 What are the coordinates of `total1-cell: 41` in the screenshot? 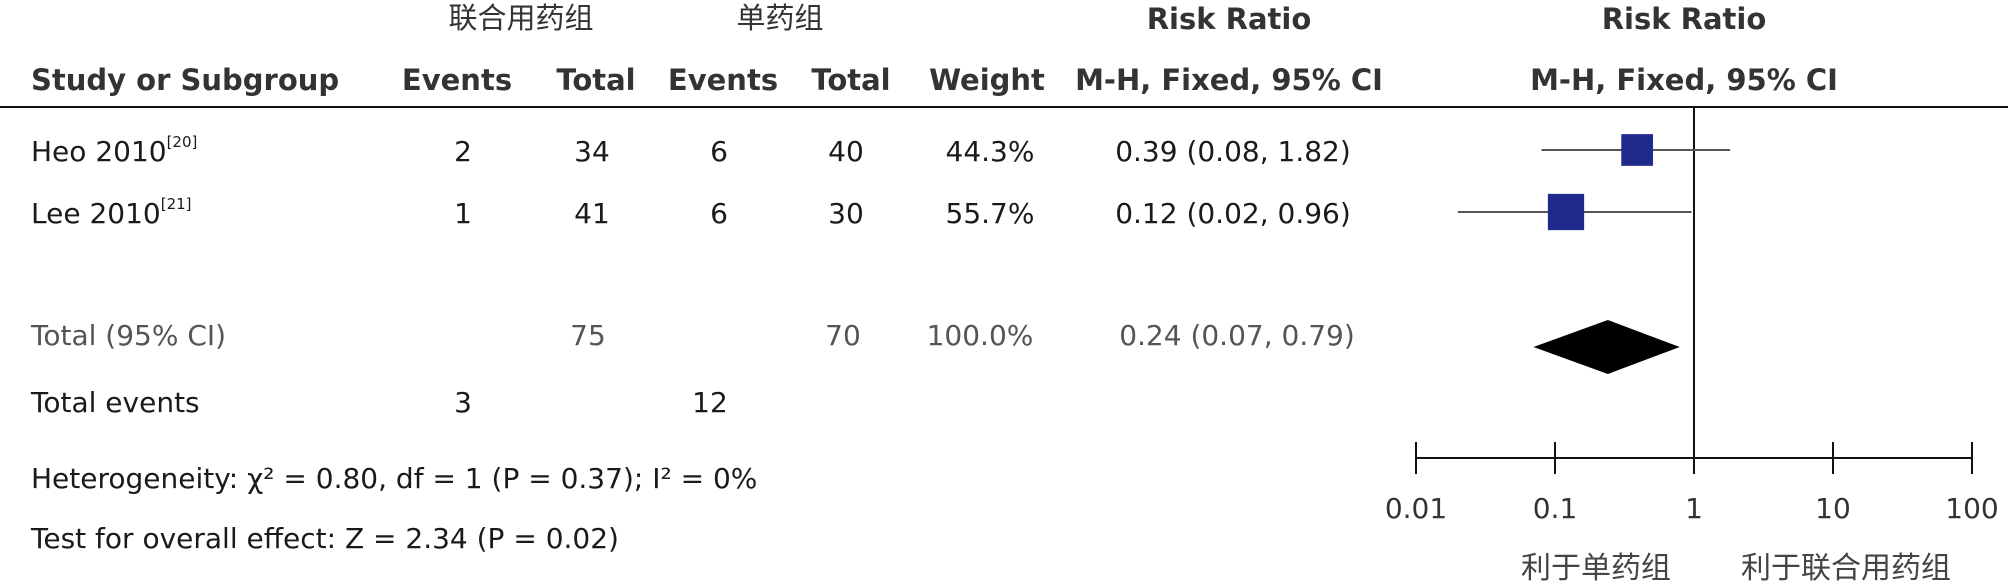 It's located at (592, 213).